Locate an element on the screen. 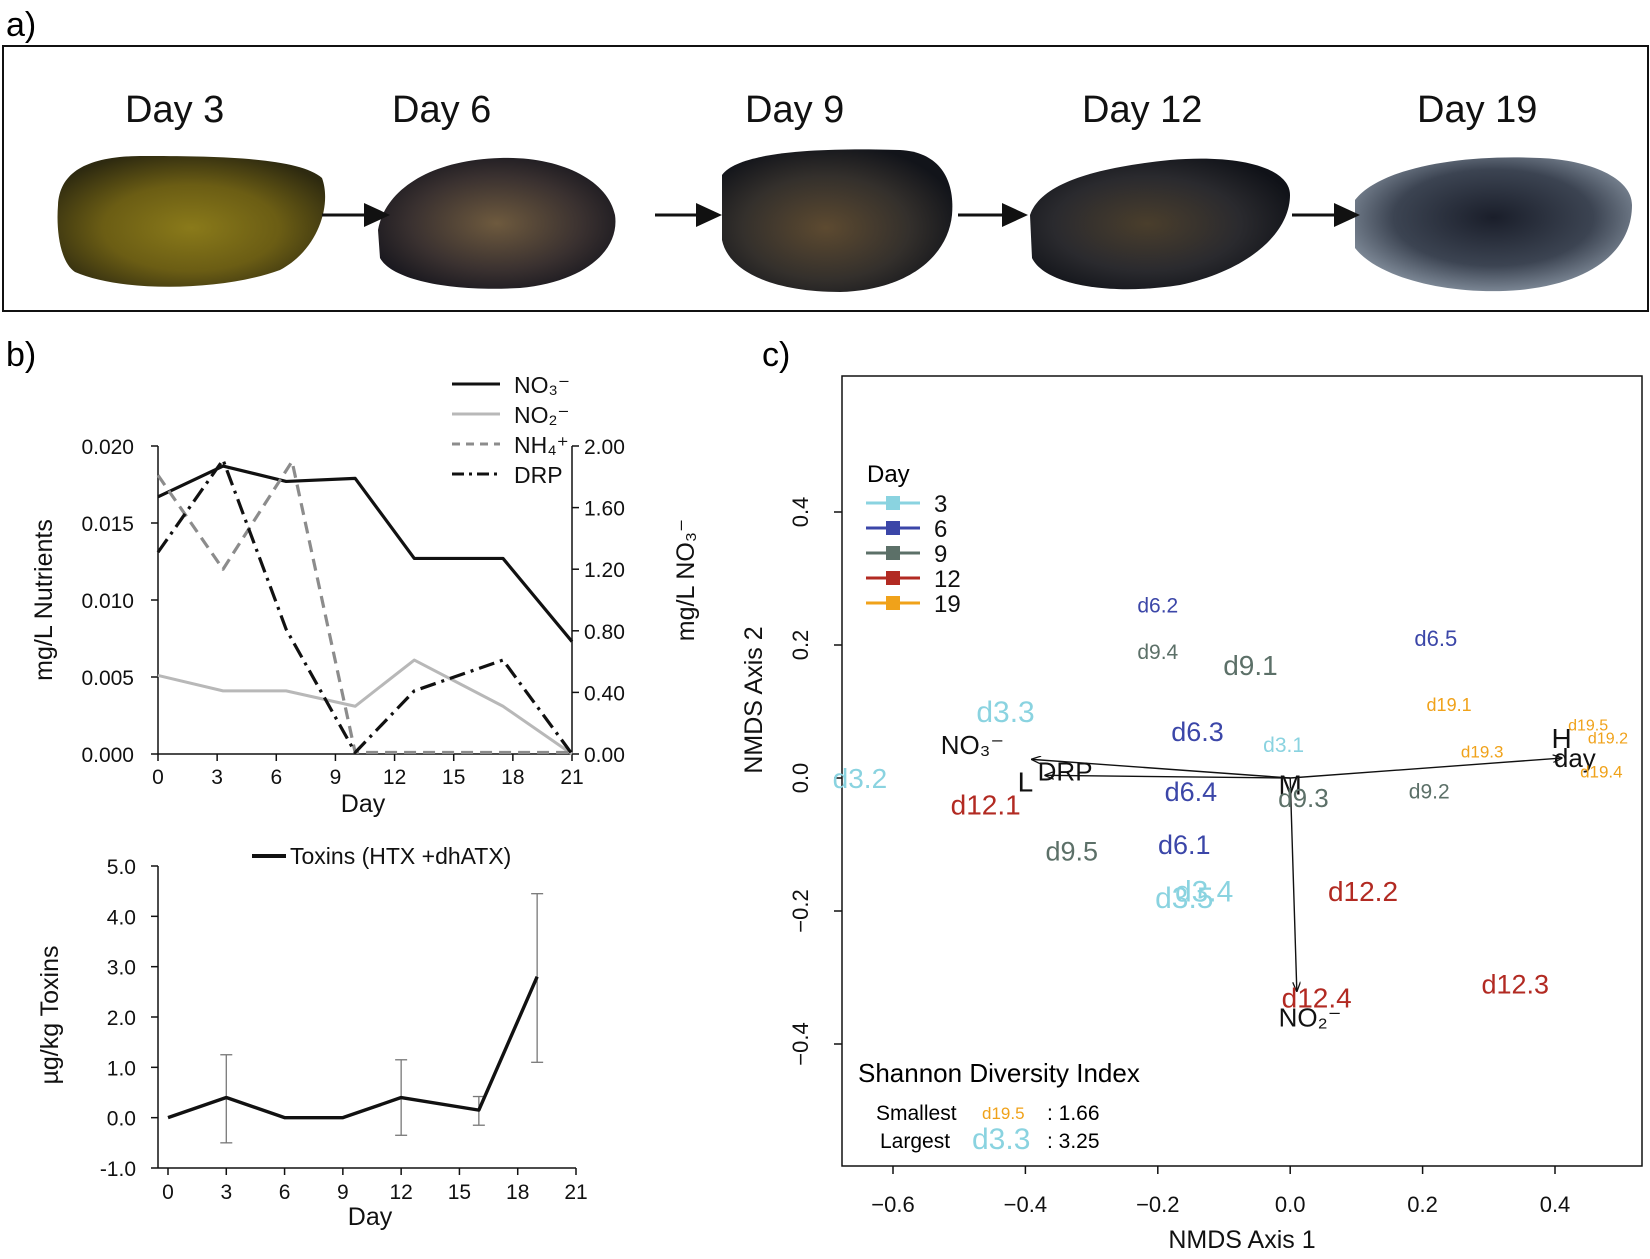 The height and width of the screenshot is (1259, 1650). nutrients-left-y-tick-label: 0.010 is located at coordinates (107, 601).